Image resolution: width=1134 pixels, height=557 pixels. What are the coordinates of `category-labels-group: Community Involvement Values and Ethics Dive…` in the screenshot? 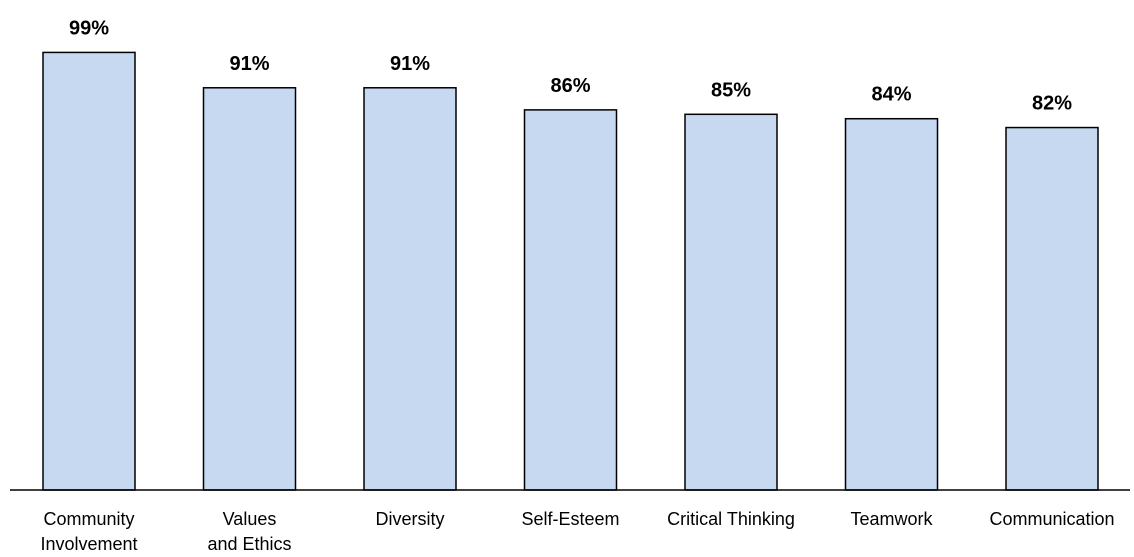 It's located at (577, 531).